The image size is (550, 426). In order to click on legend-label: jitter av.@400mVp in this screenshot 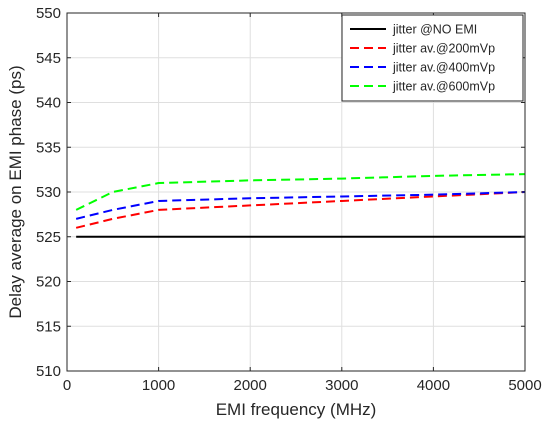, I will do `click(443, 68)`.